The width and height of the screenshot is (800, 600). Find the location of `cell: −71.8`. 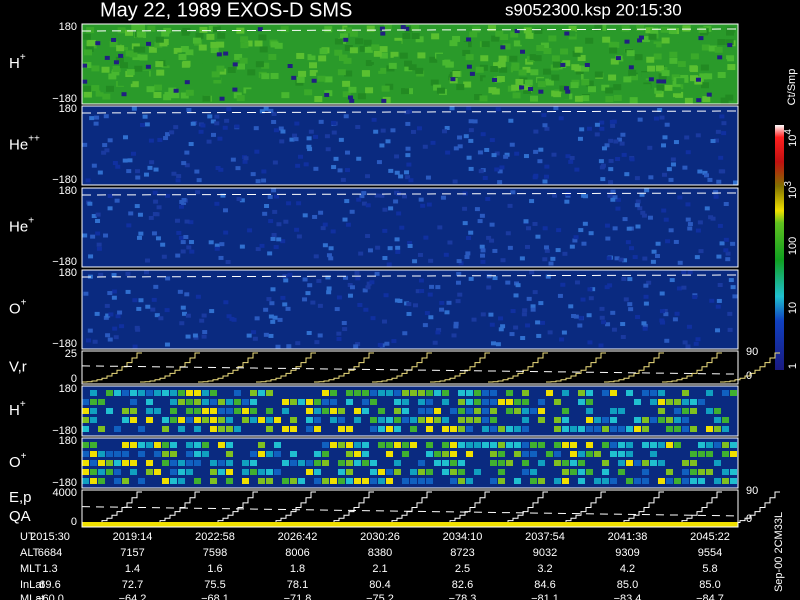

cell: −71.8 is located at coordinates (298, 596).